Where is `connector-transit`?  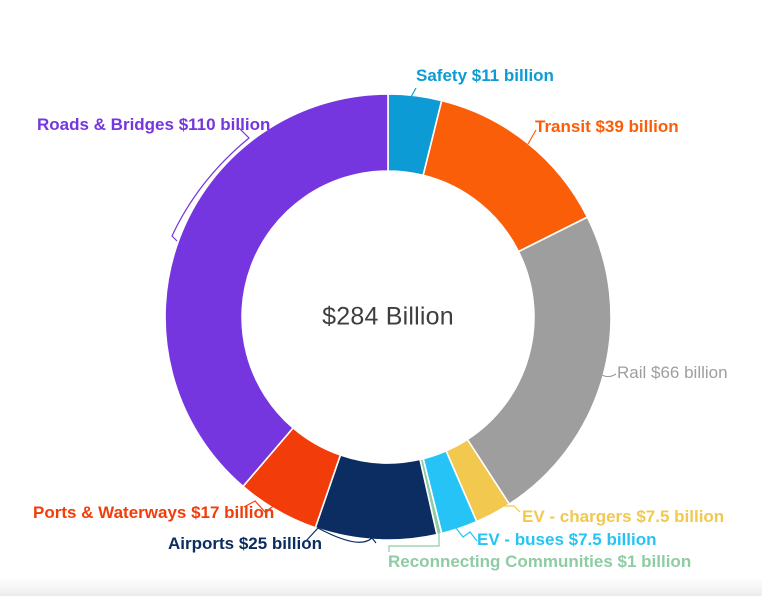
connector-transit is located at coordinates (532, 137).